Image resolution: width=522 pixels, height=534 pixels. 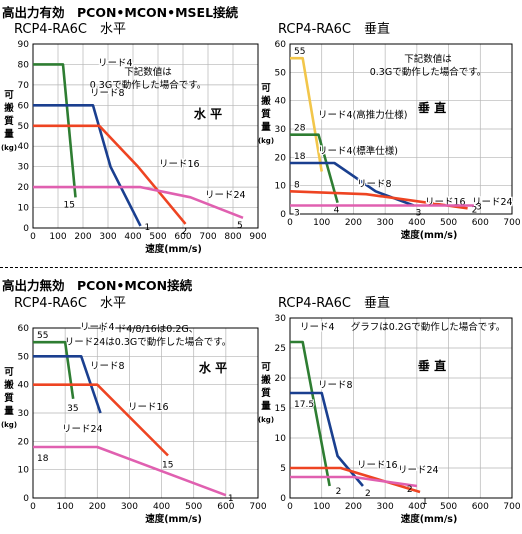 What do you see at coordinates (374, 184) in the screenshot?
I see `chart1-series-name-2: リード8` at bounding box center [374, 184].